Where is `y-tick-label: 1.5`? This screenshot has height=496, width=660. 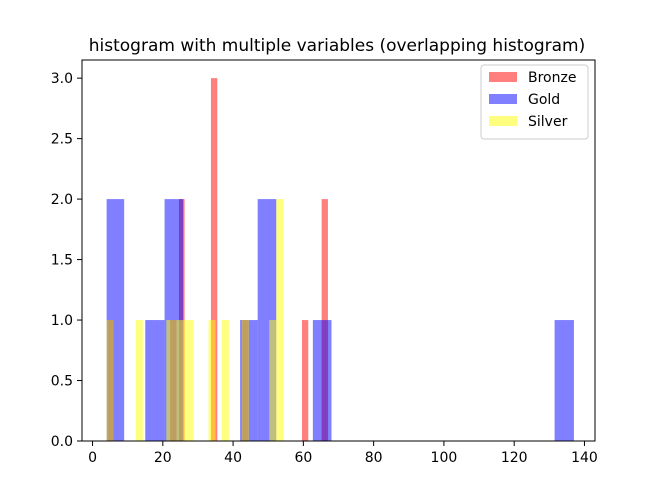 y-tick-label: 1.5 is located at coordinates (62, 261).